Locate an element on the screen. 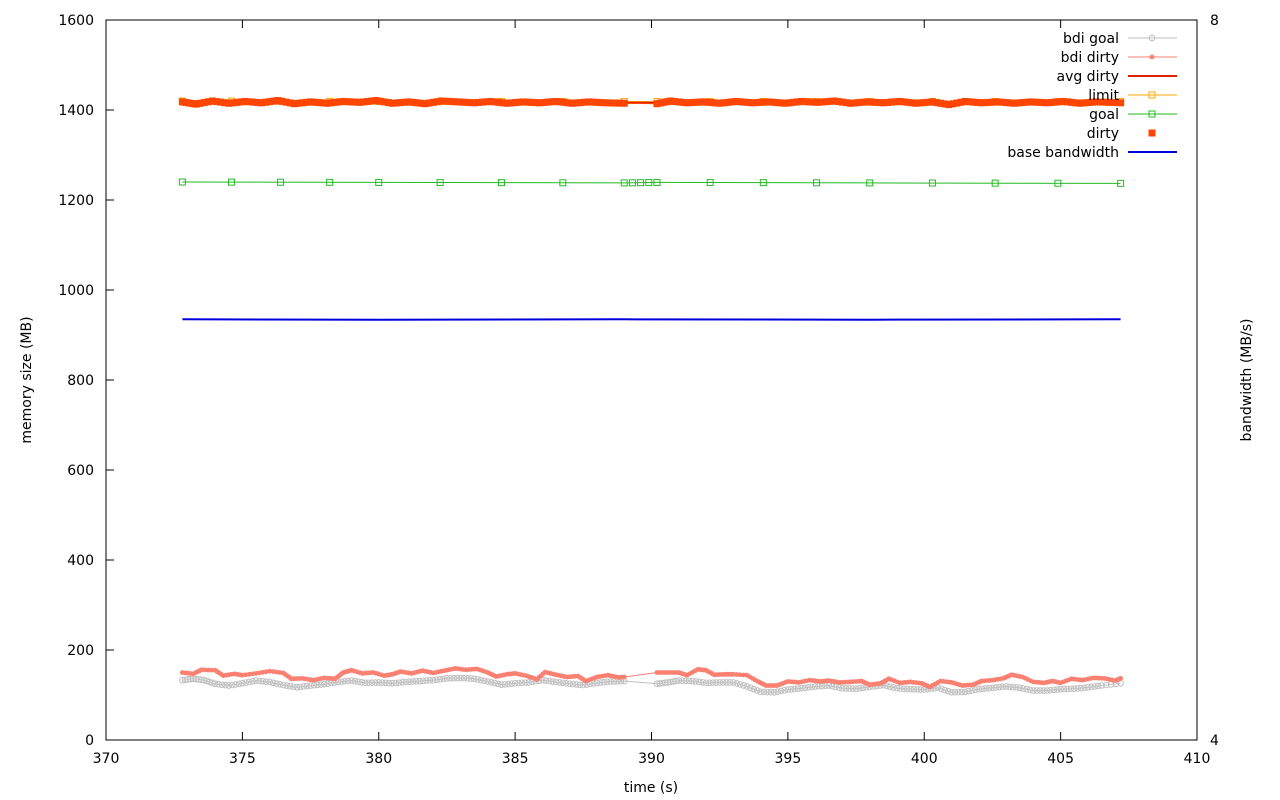 The height and width of the screenshot is (800, 1280). legend-label: avg dirty is located at coordinates (1087, 77).